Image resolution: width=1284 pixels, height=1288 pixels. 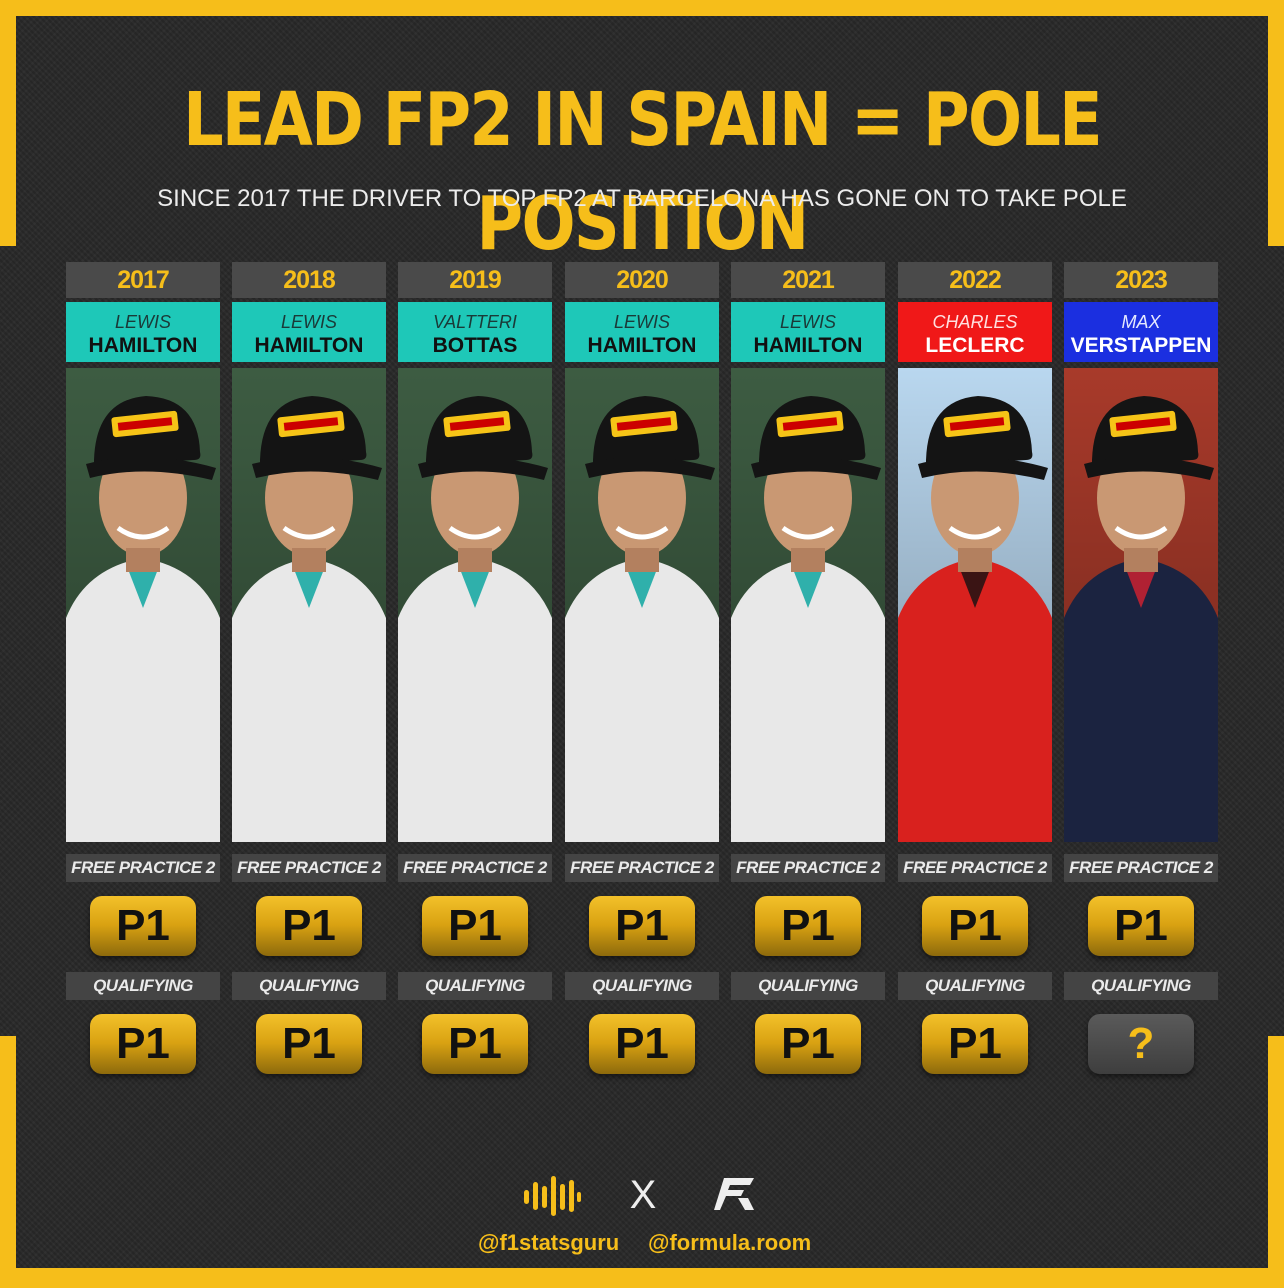 I want to click on handles-row: @f1statsguru @formula.room, so click(x=642, y=1243).